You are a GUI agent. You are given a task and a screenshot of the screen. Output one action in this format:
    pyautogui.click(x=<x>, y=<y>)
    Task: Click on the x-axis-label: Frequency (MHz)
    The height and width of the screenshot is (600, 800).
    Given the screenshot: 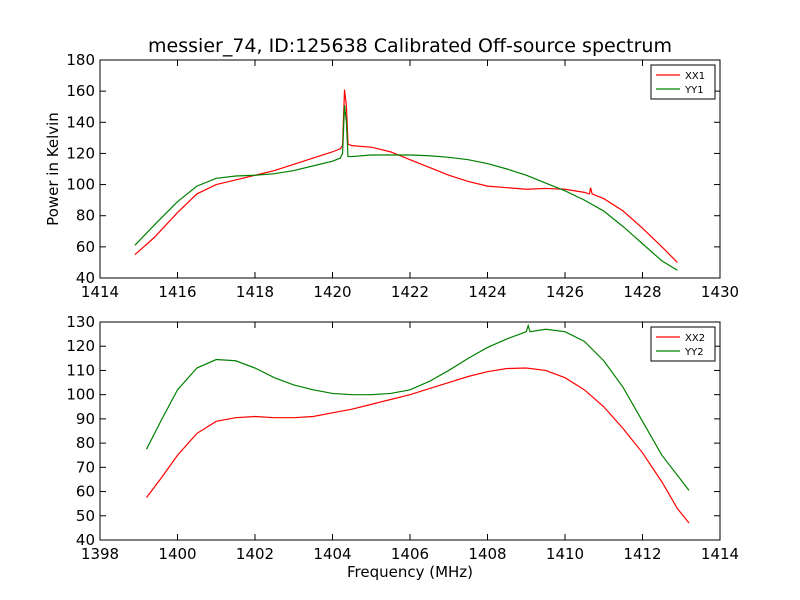 What is the action you would take?
    pyautogui.click(x=410, y=572)
    